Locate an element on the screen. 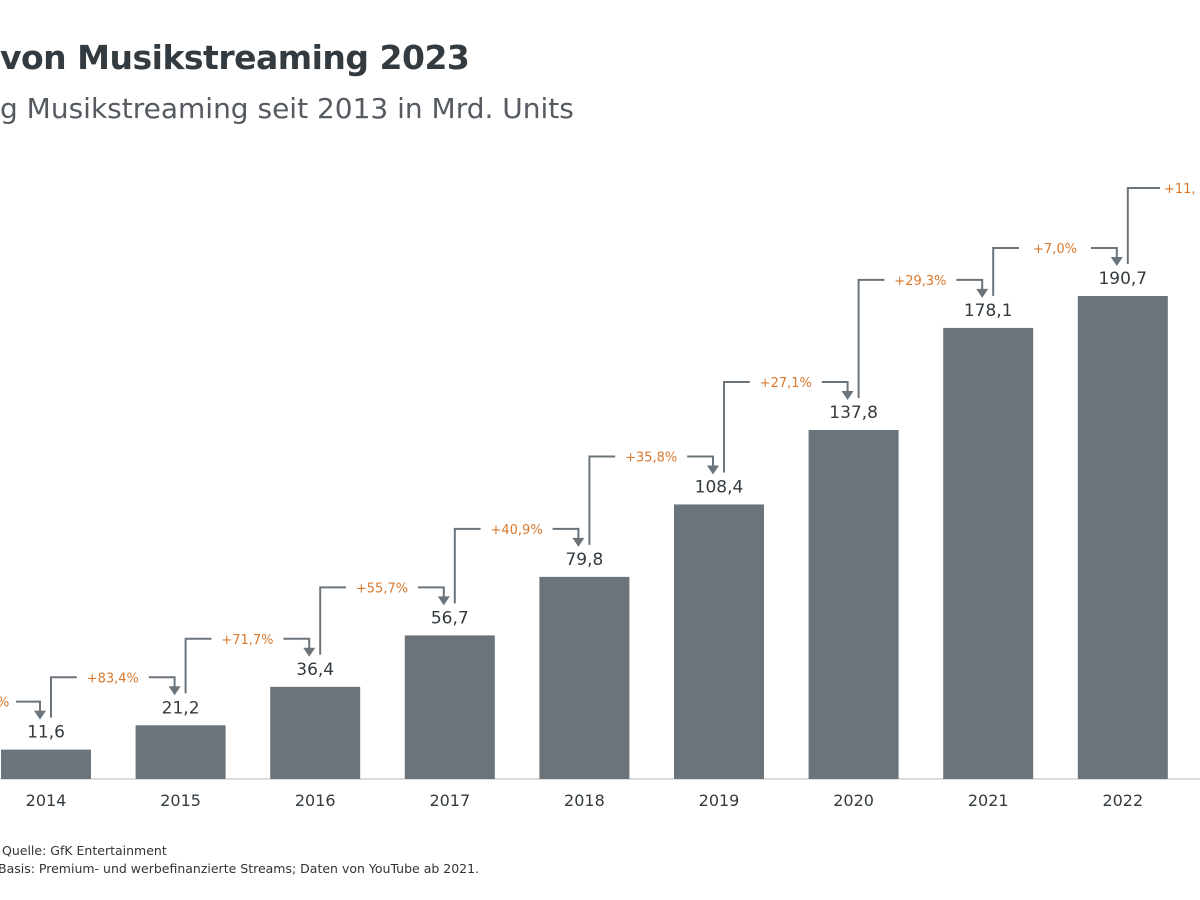  bar-2014 is located at coordinates (46, 764).